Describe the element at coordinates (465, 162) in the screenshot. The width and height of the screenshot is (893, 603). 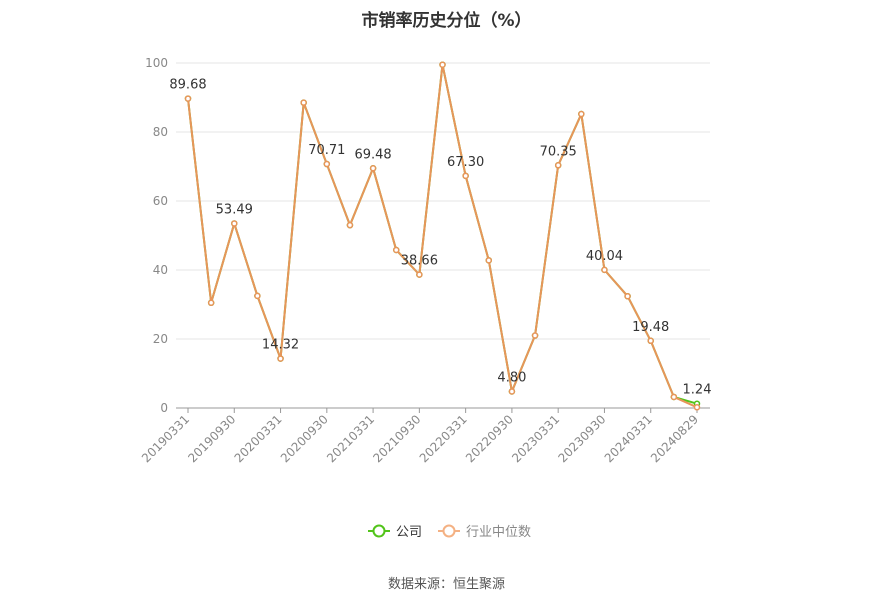
I see `data-label: 67.30` at that location.